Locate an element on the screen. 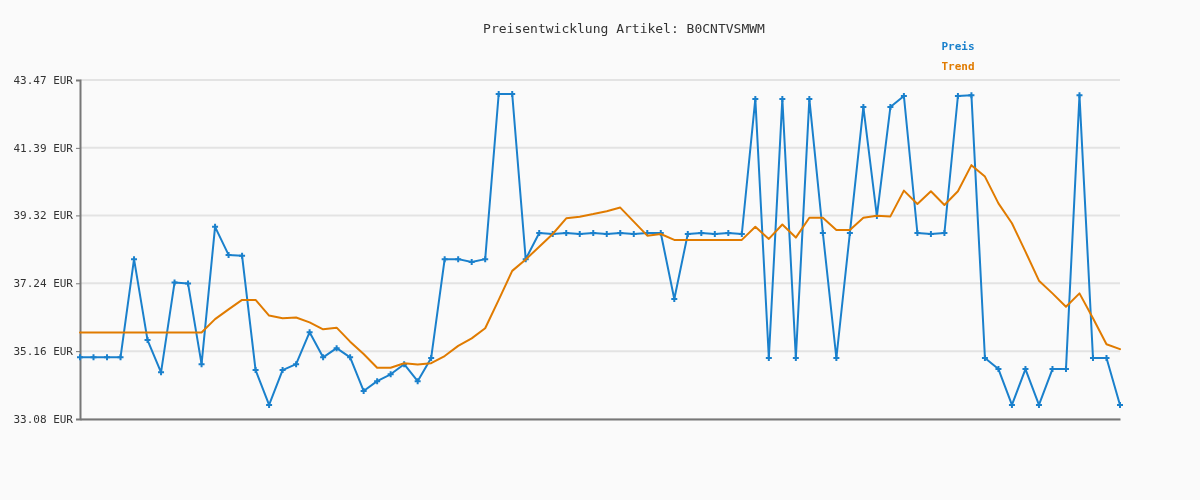  text: Trend is located at coordinates (958, 66).